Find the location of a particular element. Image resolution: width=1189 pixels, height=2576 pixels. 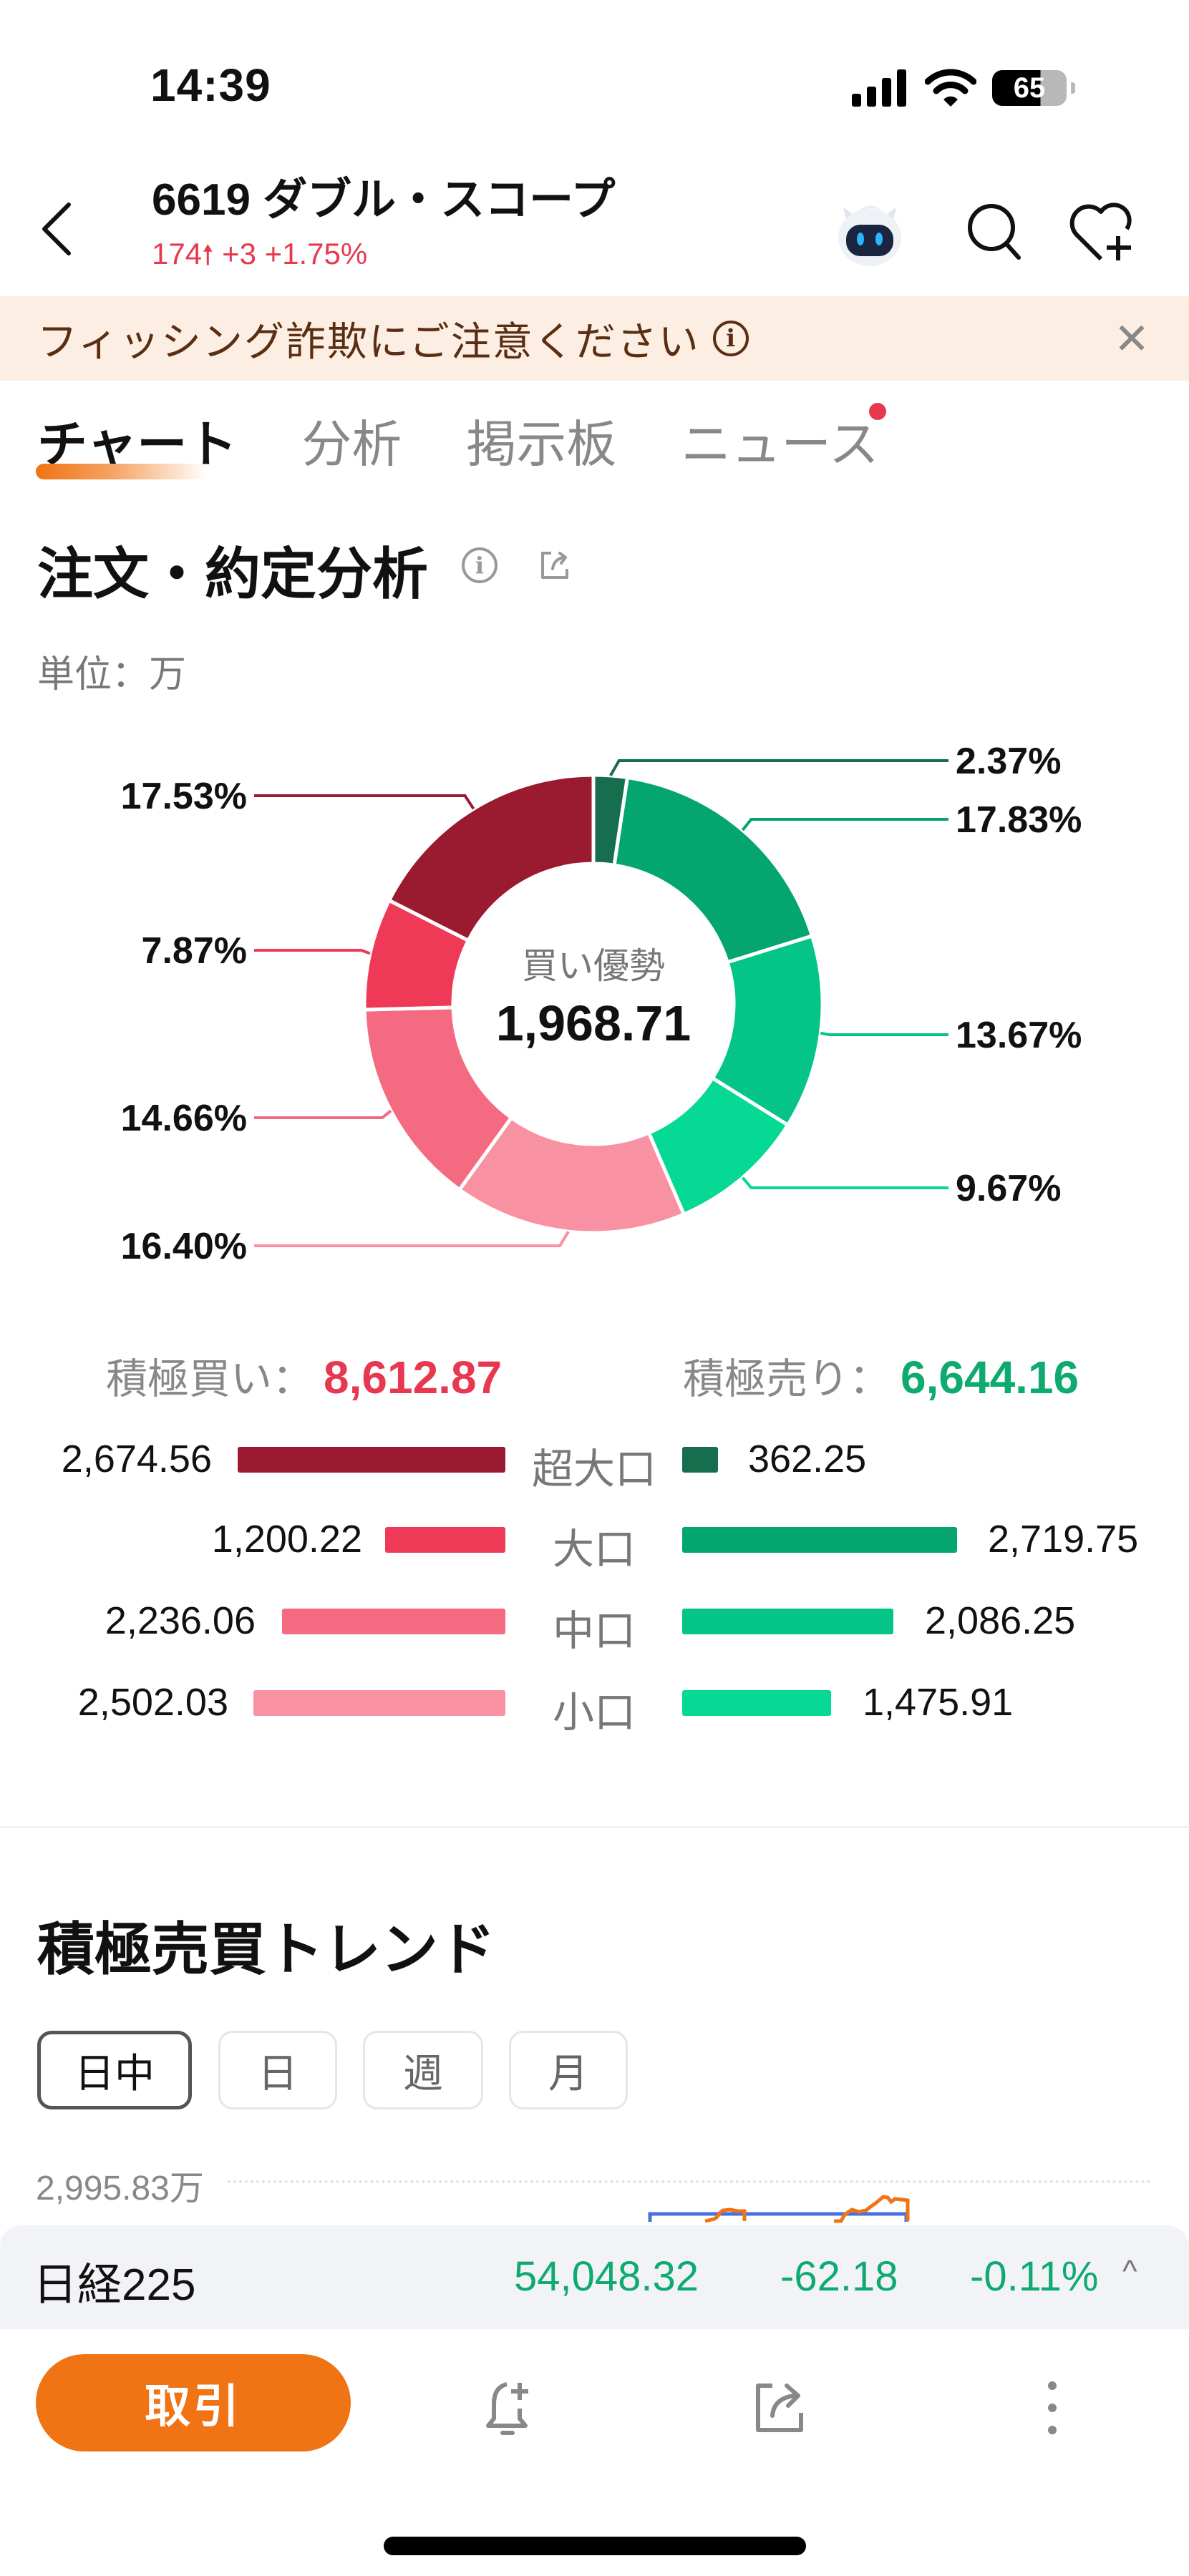

phishing-warning-banner: フィッシング詐欺にご注意ください i ✕ is located at coordinates (594, 338).